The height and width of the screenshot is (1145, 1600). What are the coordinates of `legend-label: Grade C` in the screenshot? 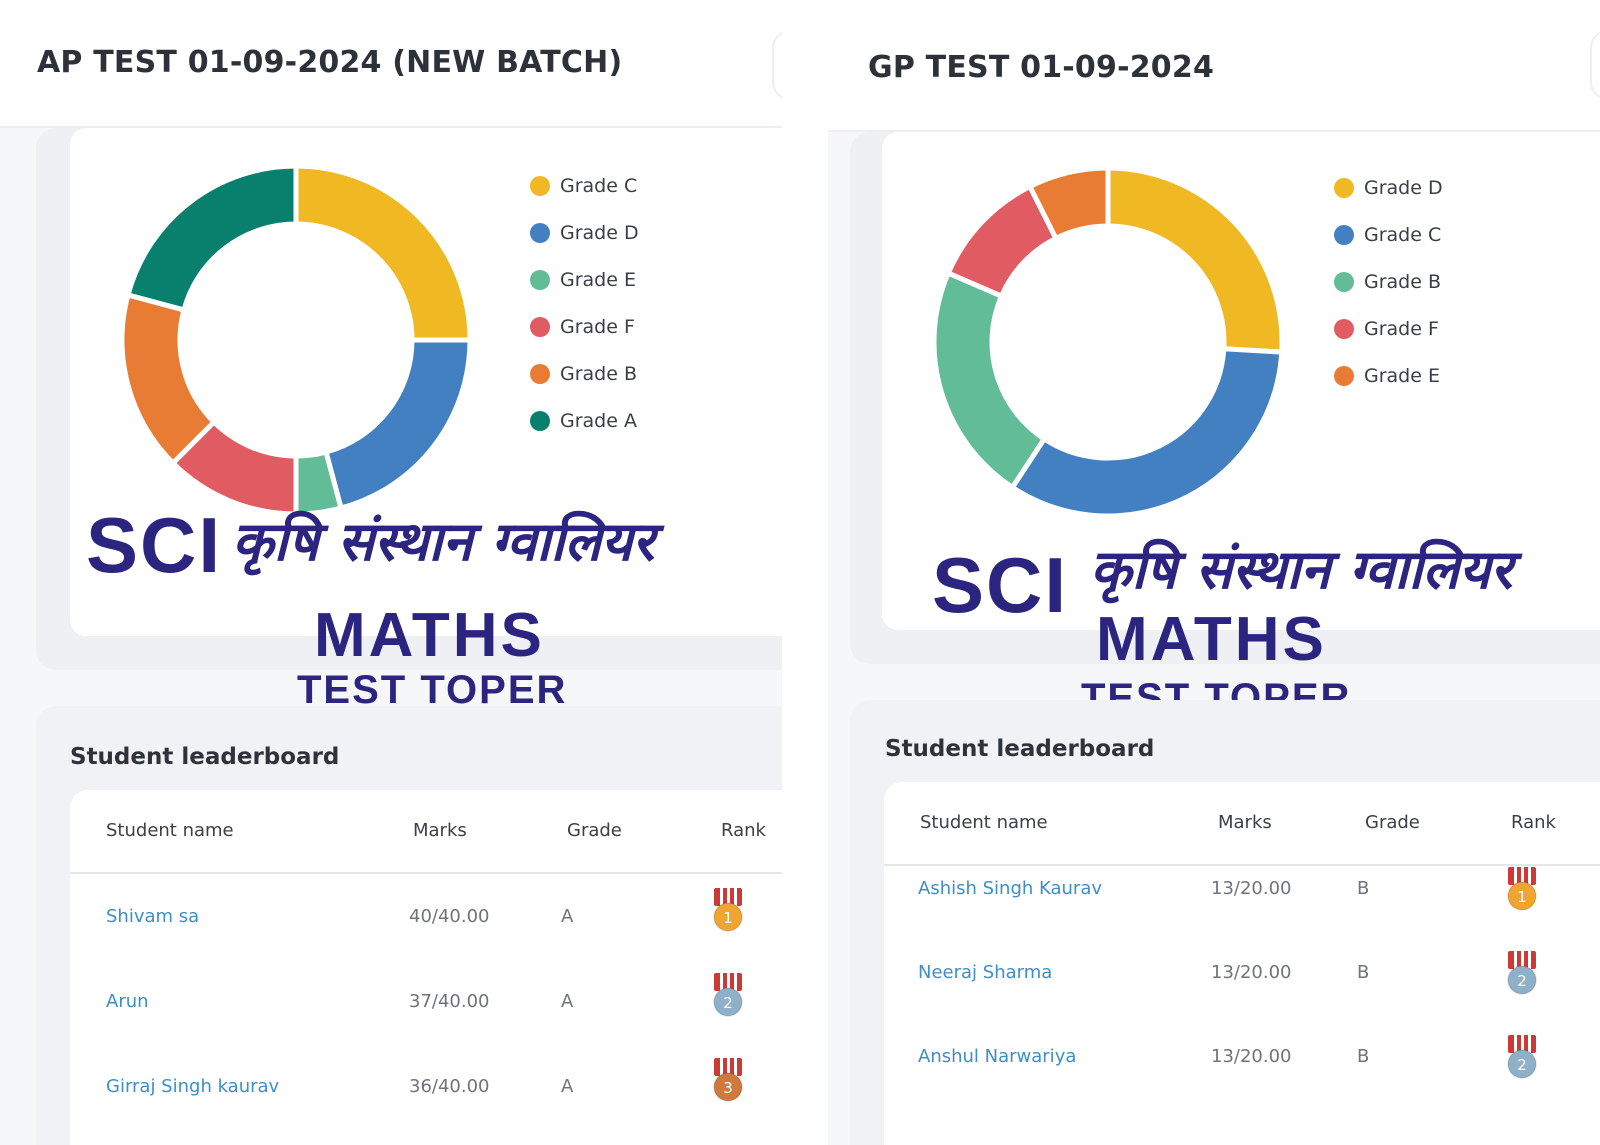 It's located at (1403, 235).